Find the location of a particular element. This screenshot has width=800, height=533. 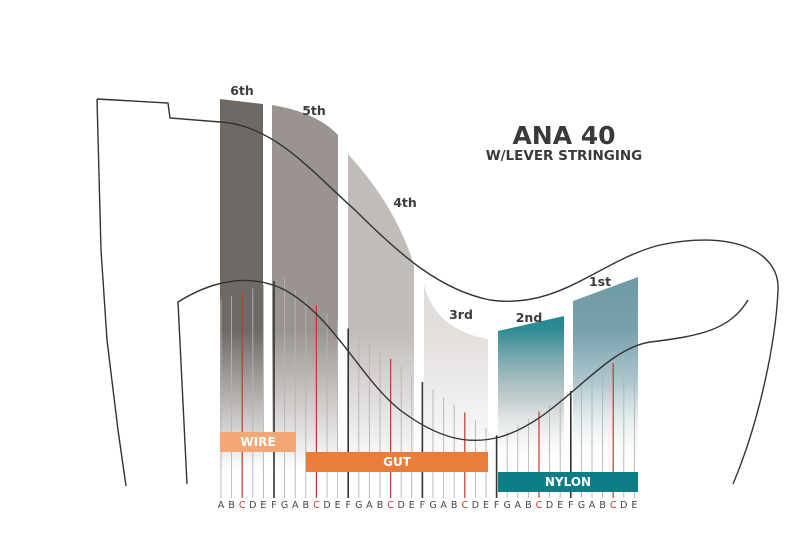

material-label-nylon: NYLON is located at coordinates (568, 482).